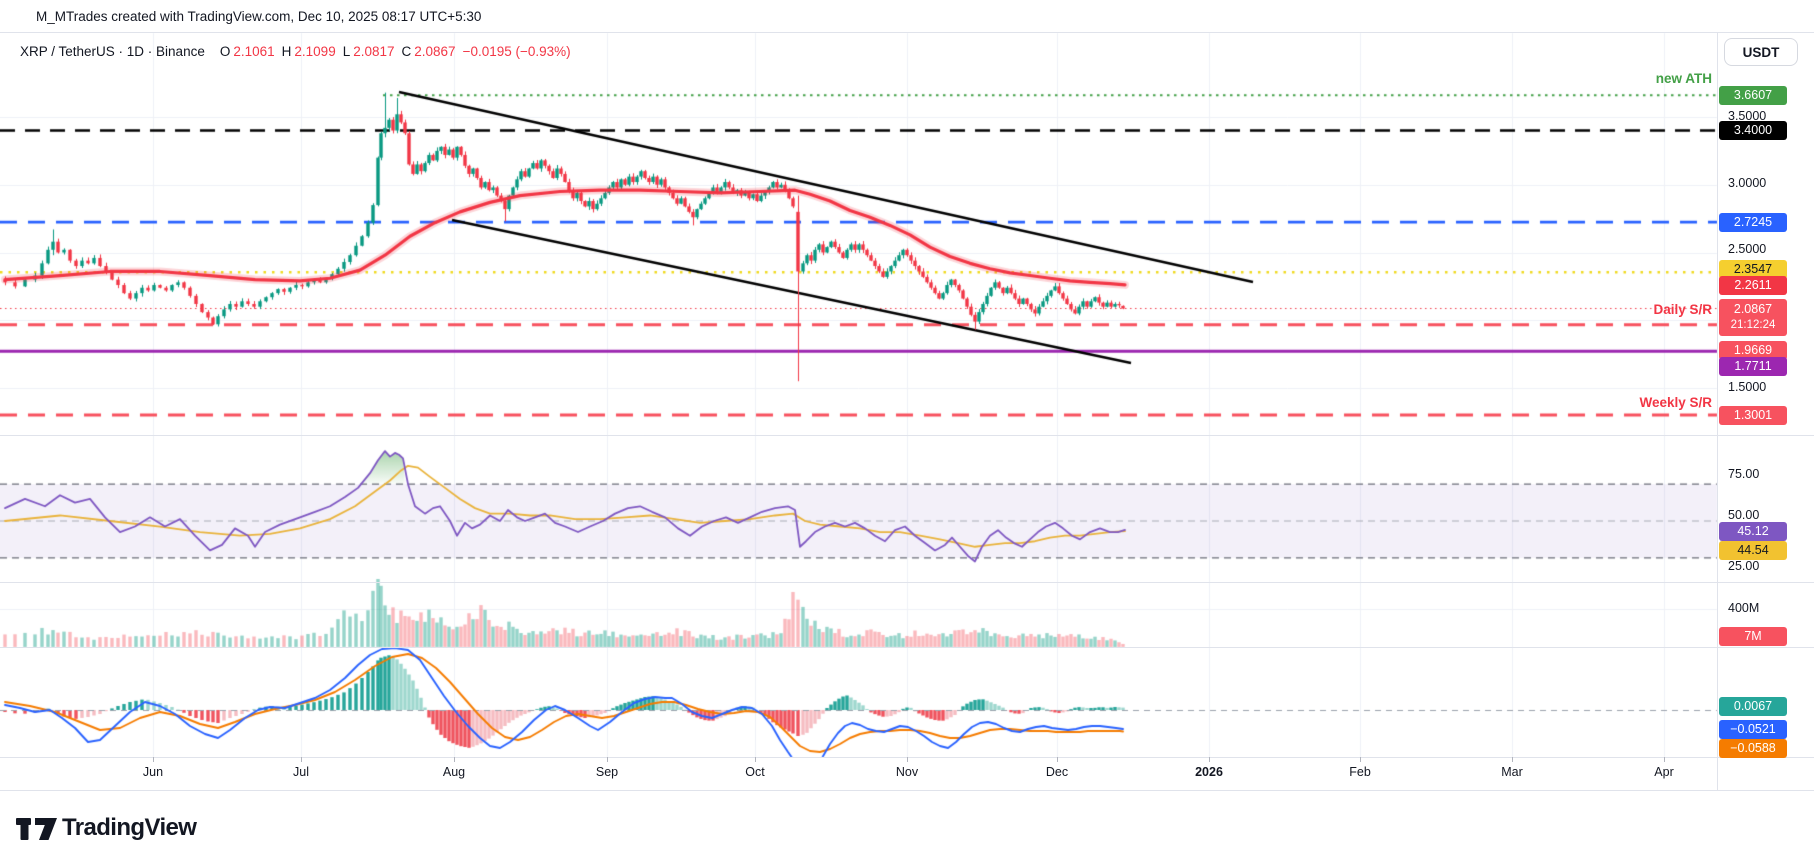  Describe the element at coordinates (907, 582) in the screenshot. I see `pane-separator-volume` at that location.